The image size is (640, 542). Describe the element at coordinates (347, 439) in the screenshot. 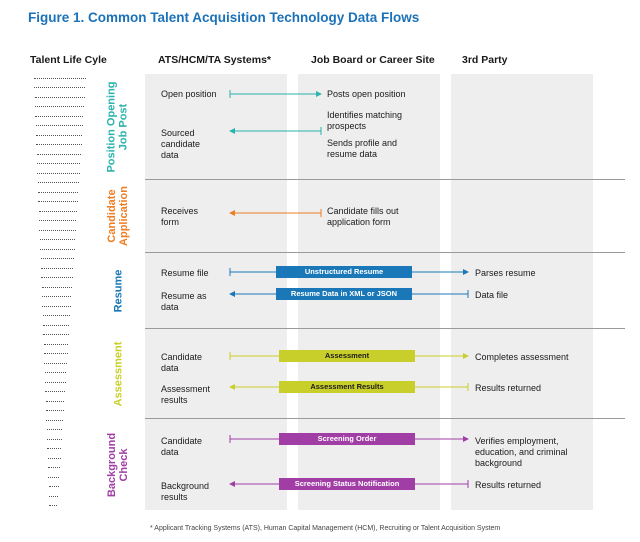

I see `badge-screening-order: Screening Order` at that location.